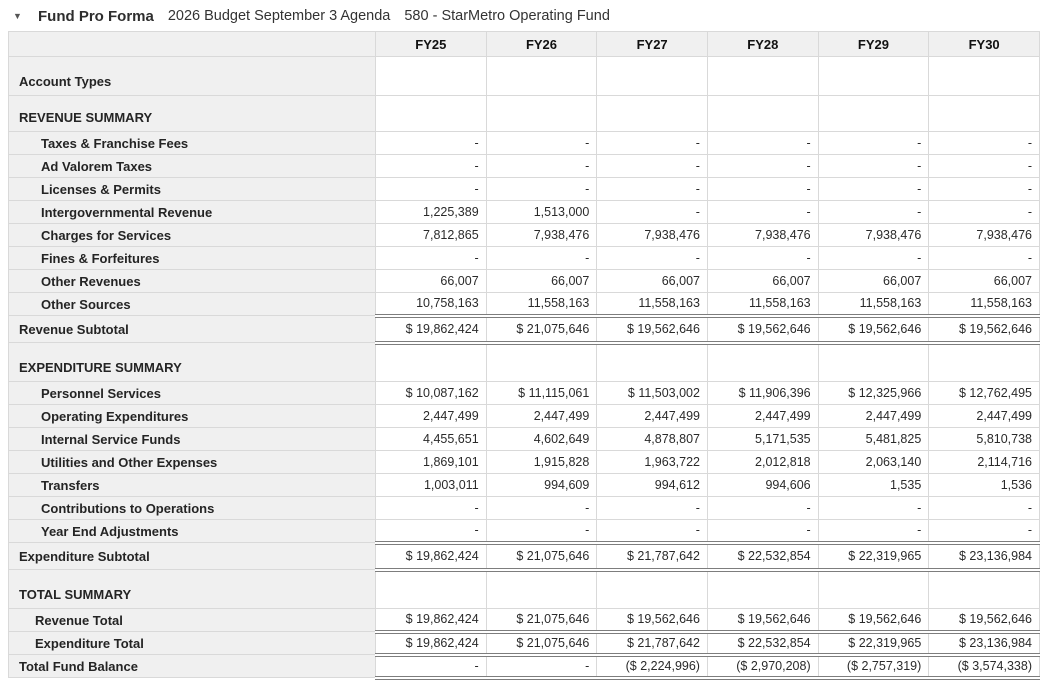 This screenshot has width=1047, height=698. What do you see at coordinates (652, 462) in the screenshot?
I see `cell-value: 1,963,722` at bounding box center [652, 462].